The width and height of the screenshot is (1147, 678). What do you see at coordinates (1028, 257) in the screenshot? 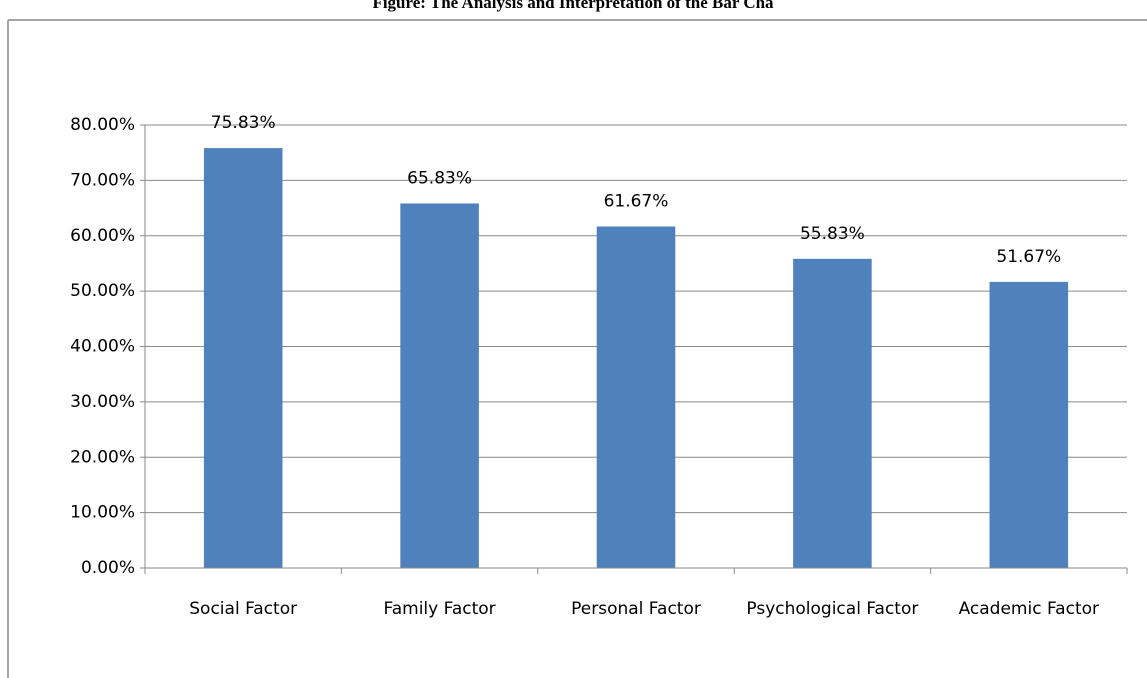
I see `data-label: 51.67%` at bounding box center [1028, 257].